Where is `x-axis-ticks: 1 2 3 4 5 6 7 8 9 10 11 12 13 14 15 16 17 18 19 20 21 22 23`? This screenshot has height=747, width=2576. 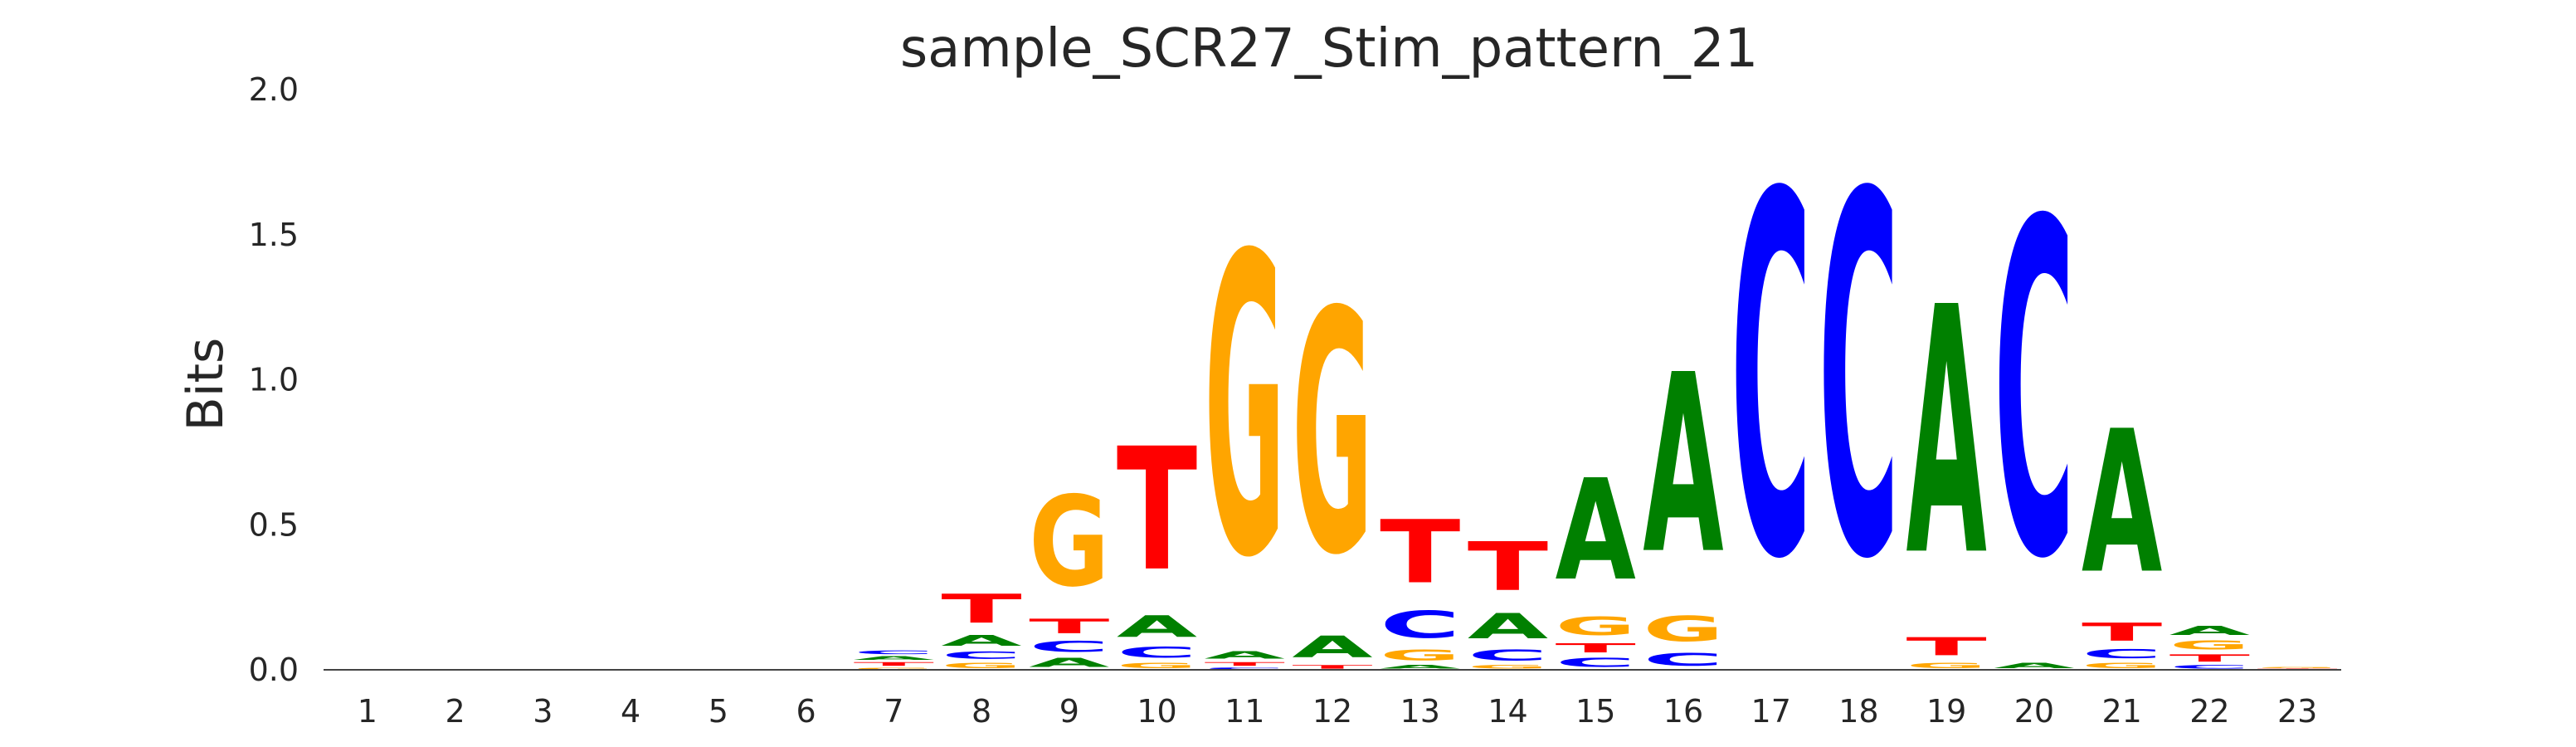
x-axis-ticks: 1 2 3 4 5 6 7 8 9 10 11 12 13 14 15 16 17 18 19 20 21 22 23 is located at coordinates (1338, 711).